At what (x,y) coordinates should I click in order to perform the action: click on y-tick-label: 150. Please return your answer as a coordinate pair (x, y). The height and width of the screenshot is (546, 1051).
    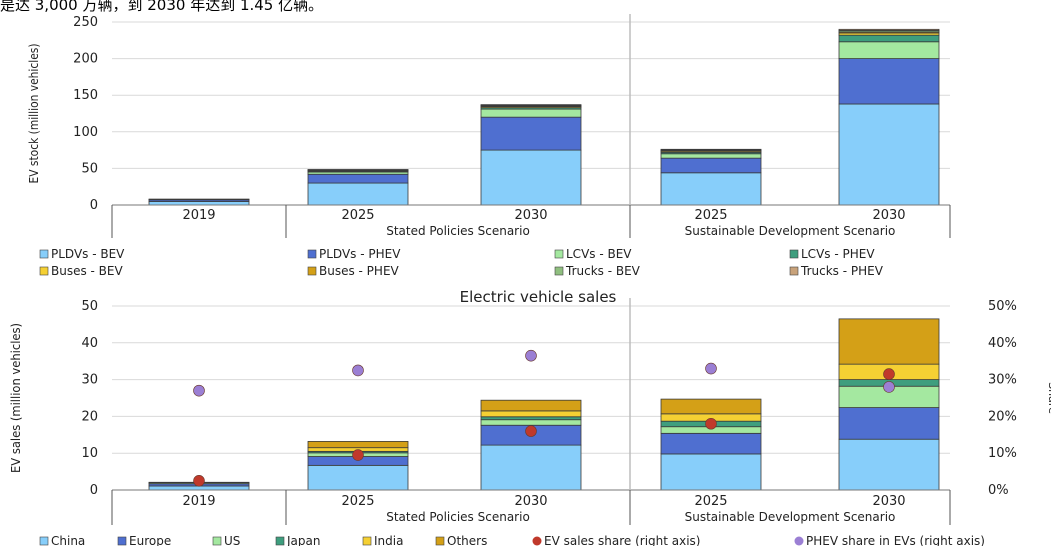
    Looking at the image, I should click on (85, 95).